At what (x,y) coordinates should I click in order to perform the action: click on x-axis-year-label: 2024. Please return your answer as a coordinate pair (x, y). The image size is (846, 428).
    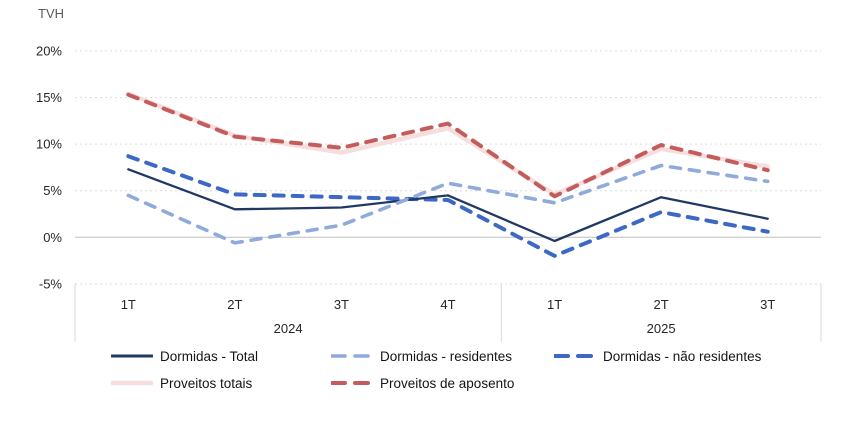
    Looking at the image, I should click on (288, 328).